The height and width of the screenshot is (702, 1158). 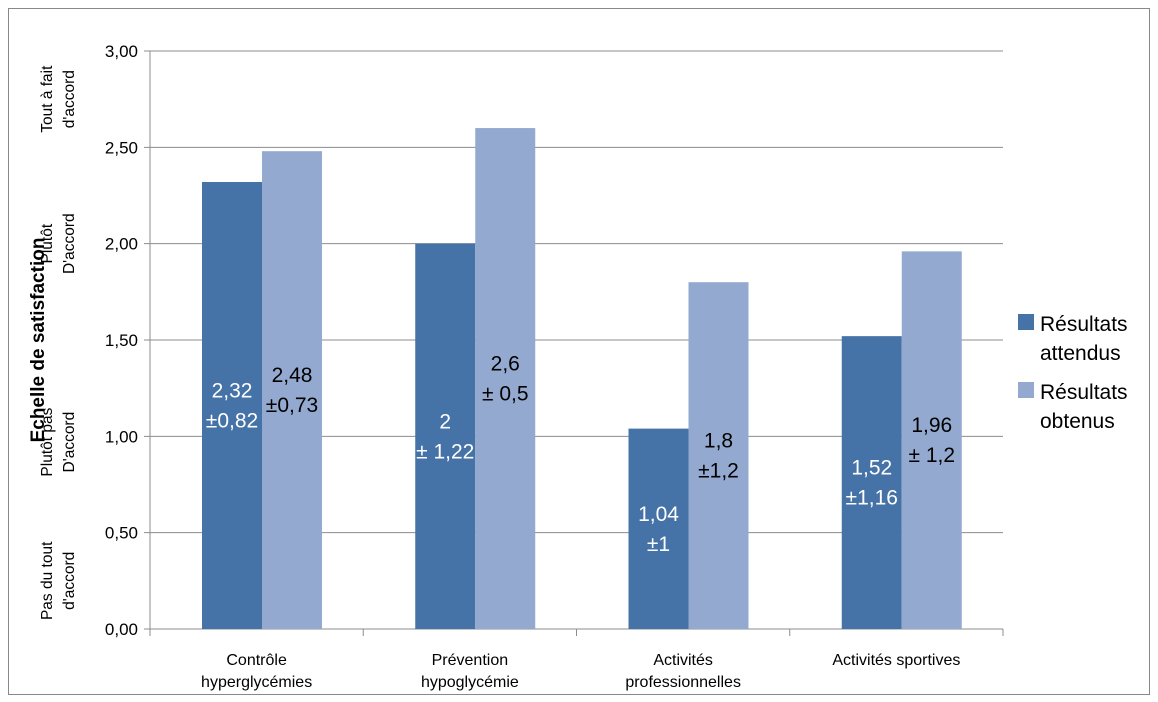 What do you see at coordinates (658, 514) in the screenshot?
I see `data-label: 1,04` at bounding box center [658, 514].